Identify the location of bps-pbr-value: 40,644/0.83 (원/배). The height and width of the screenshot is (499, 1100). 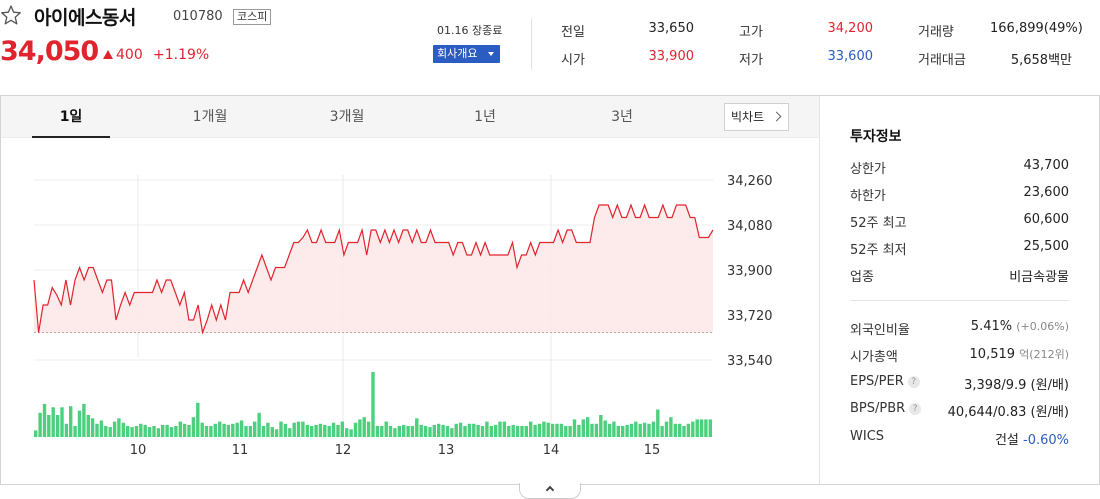
(1008, 410).